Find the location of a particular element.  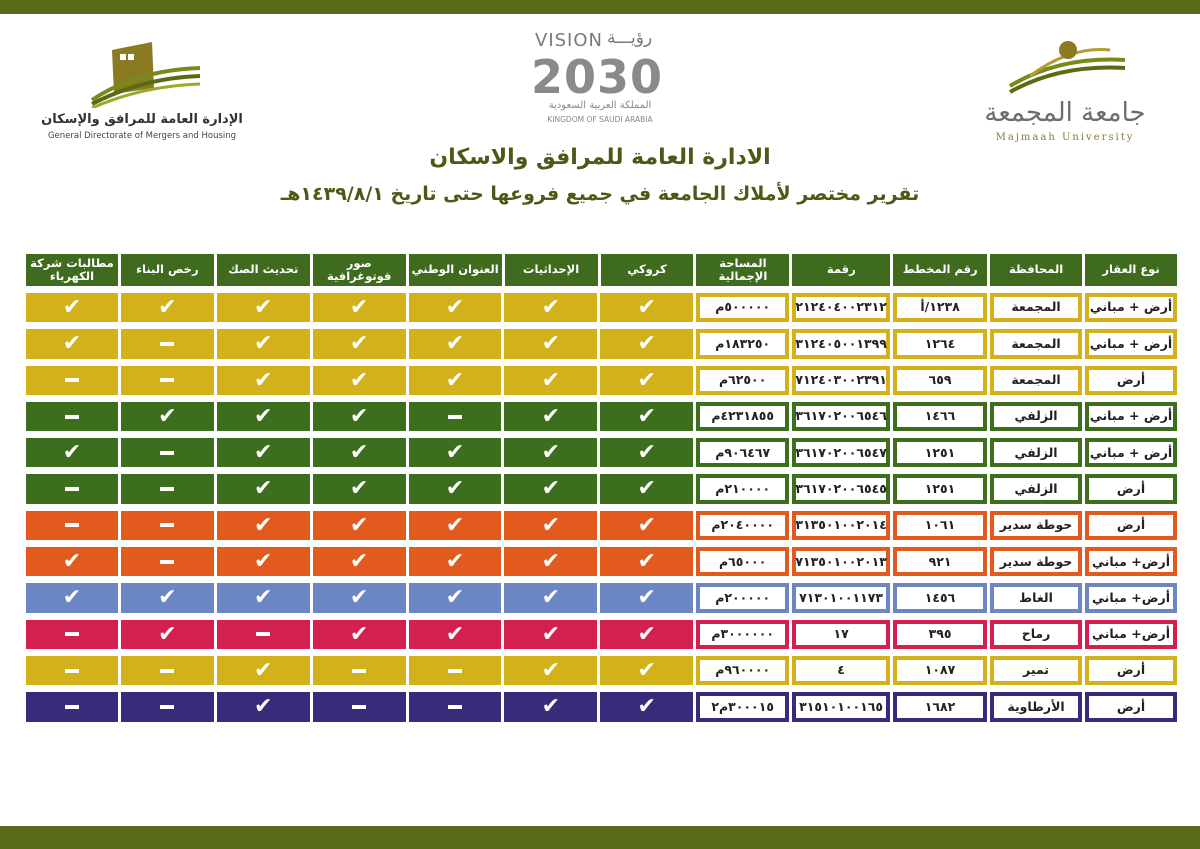

cell-gov: الغاط is located at coordinates (1036, 598).